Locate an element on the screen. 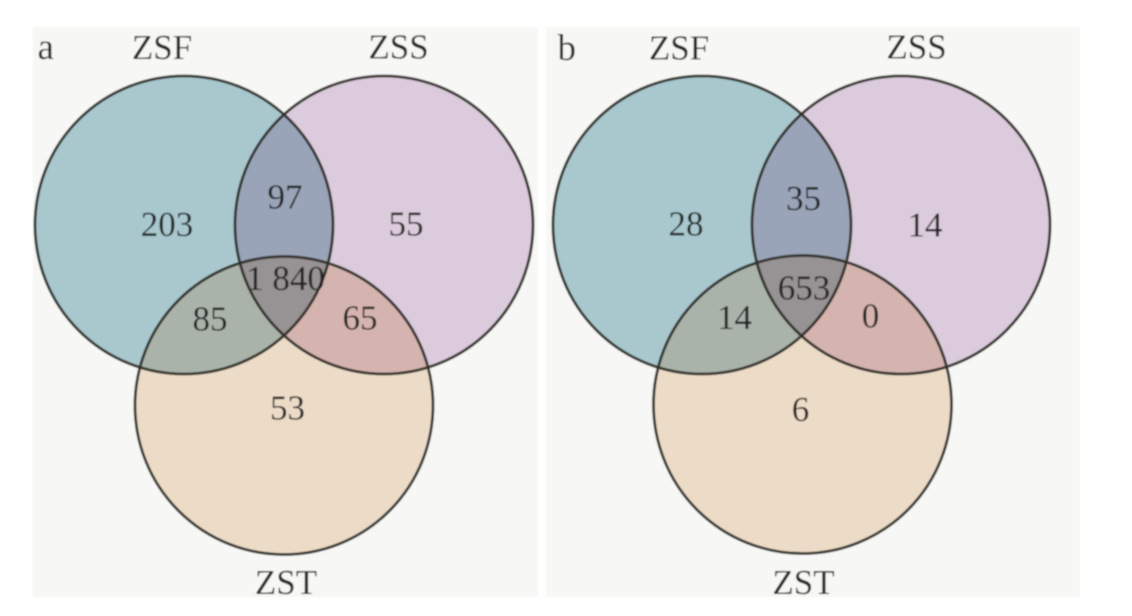  svg-text: 53 is located at coordinates (287, 408).